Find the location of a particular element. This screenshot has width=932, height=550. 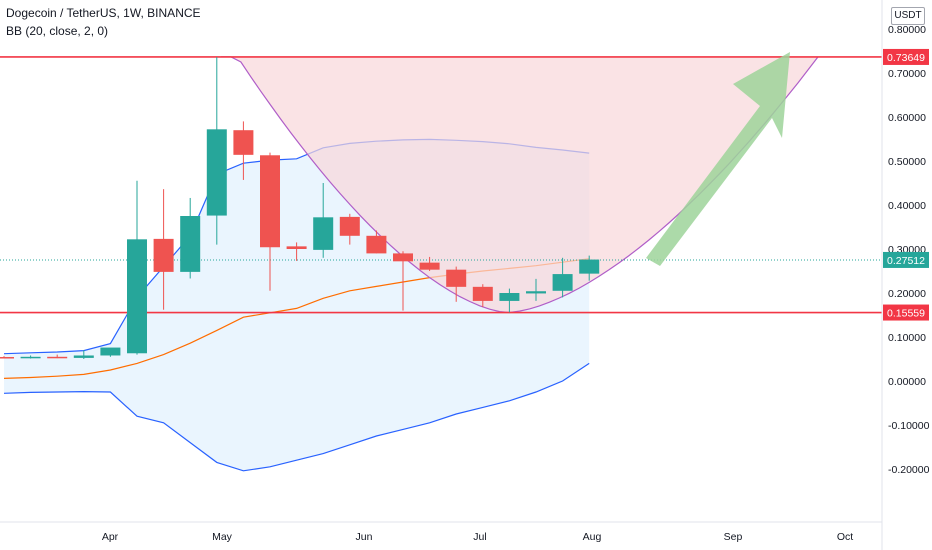

x-tick-label: Sep is located at coordinates (733, 537).